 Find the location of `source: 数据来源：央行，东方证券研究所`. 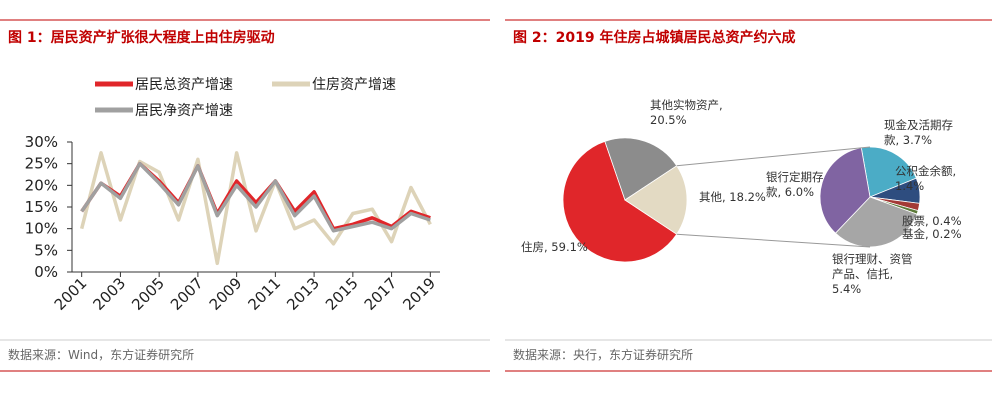

source: 数据来源：央行，东方证券研究所 is located at coordinates (603, 354).